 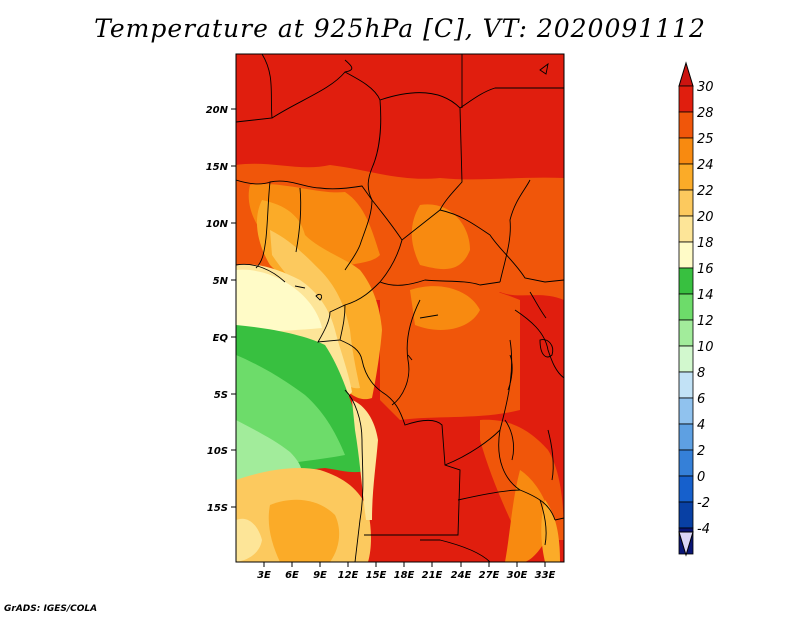 I want to click on lon-label-33e: 33E, so click(x=545, y=575).